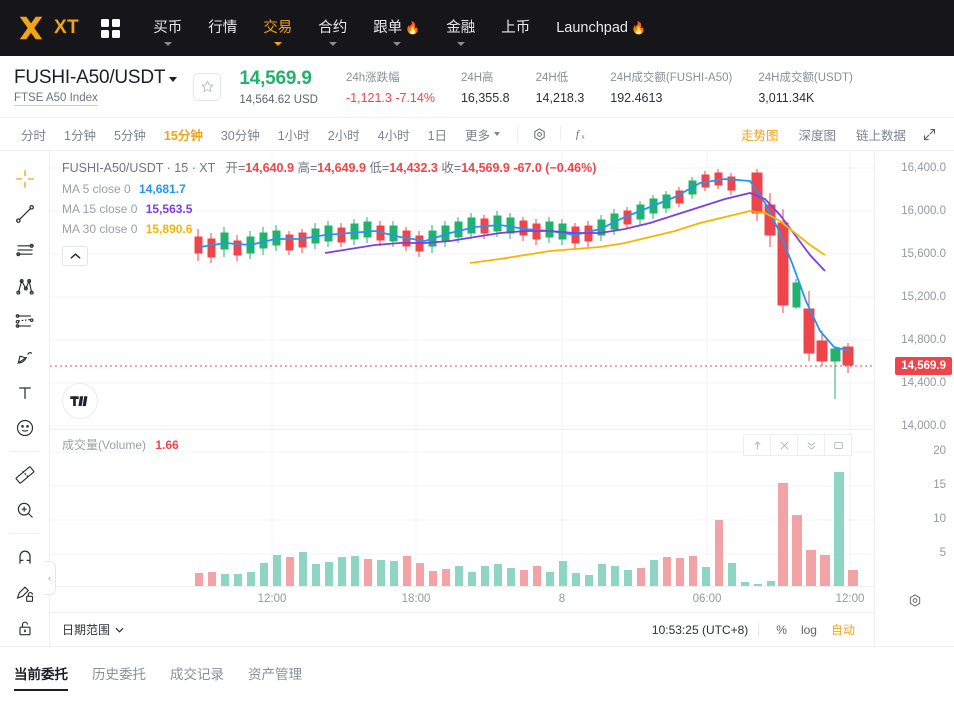 This screenshot has height=705, width=954. I want to click on chevron-up-icon, so click(75, 256).